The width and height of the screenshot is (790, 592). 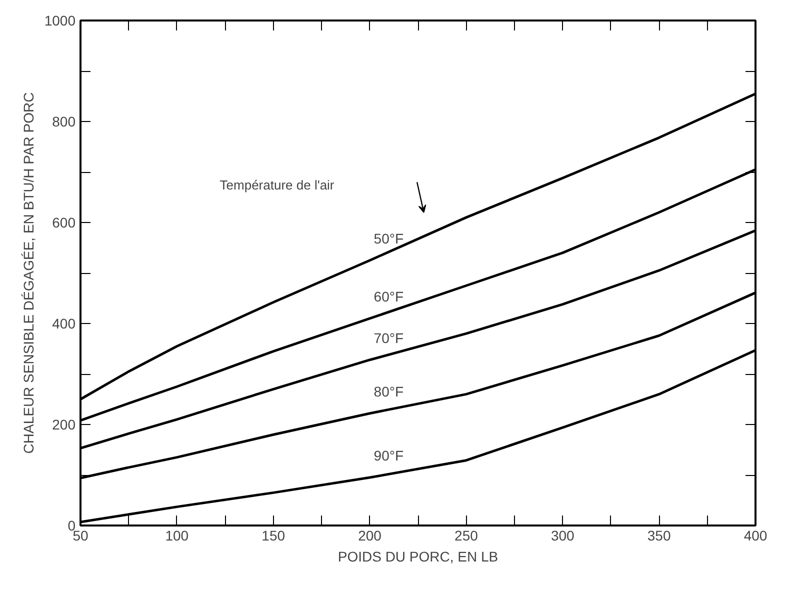 What do you see at coordinates (389, 338) in the screenshot?
I see `series-label: 70°F` at bounding box center [389, 338].